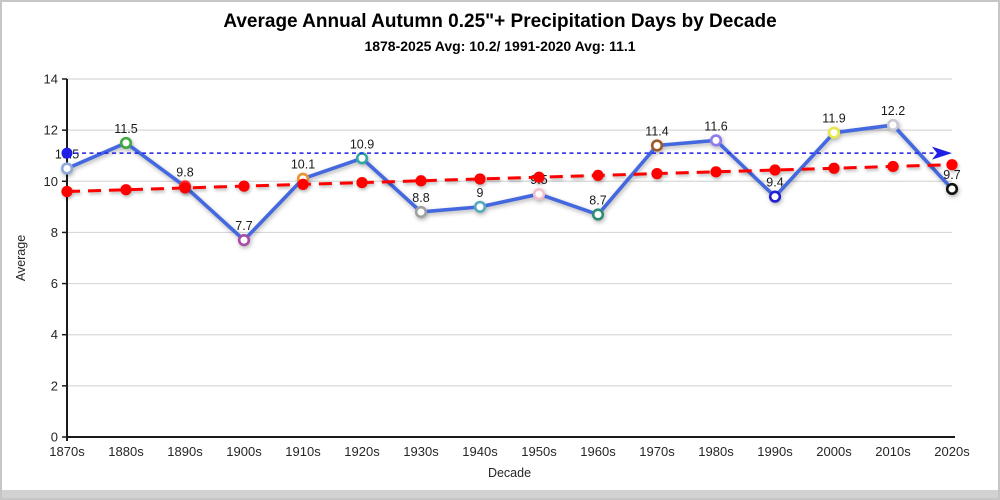 The height and width of the screenshot is (500, 1000). I want to click on x-tick-label-1990s: 1990s, so click(775, 451).